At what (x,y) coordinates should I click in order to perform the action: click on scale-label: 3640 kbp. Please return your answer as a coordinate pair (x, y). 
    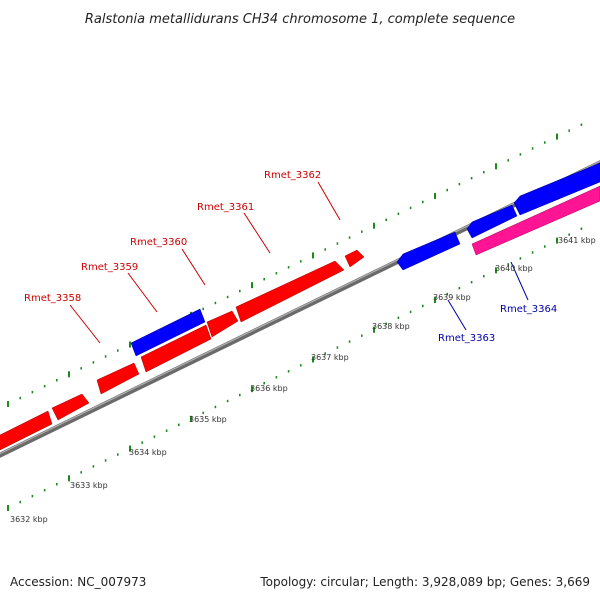
    Looking at the image, I should click on (514, 268).